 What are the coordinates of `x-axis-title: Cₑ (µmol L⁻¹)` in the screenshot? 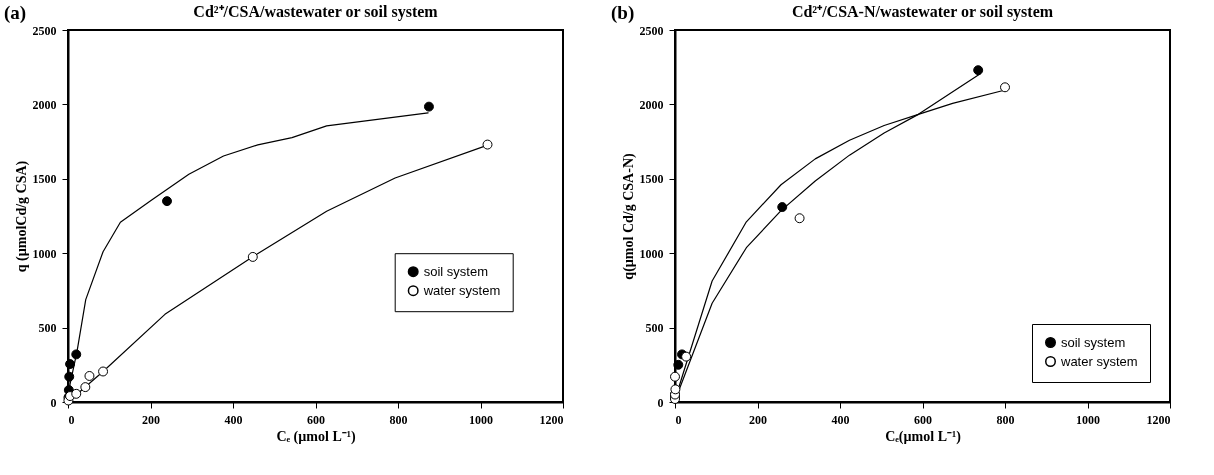 It's located at (316, 436).